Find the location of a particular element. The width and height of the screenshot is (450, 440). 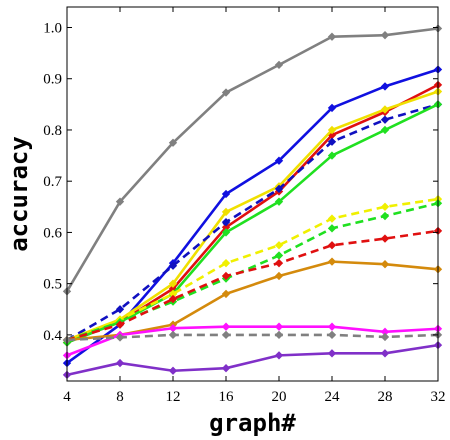

y-tick-label: 0.9 is located at coordinates (52, 80).